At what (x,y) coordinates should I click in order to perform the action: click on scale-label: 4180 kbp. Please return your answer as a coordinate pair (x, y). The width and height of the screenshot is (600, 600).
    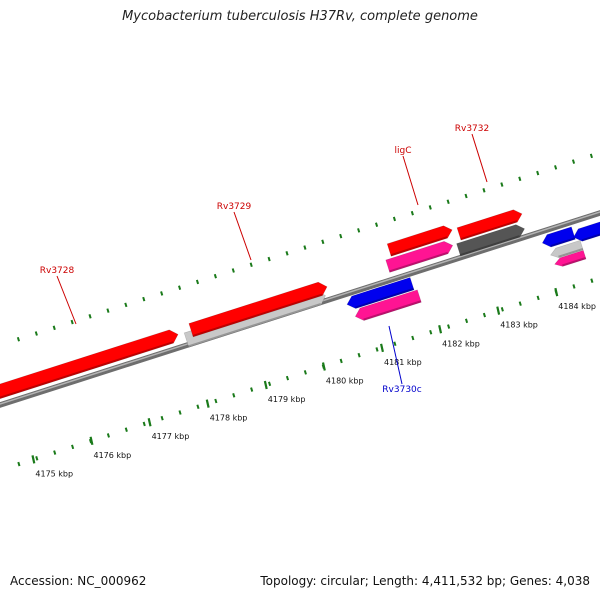
    Looking at the image, I should click on (345, 380).